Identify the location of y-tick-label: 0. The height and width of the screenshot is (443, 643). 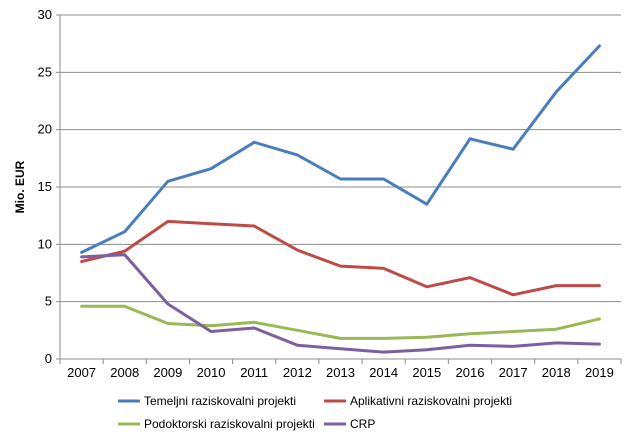
(48, 358).